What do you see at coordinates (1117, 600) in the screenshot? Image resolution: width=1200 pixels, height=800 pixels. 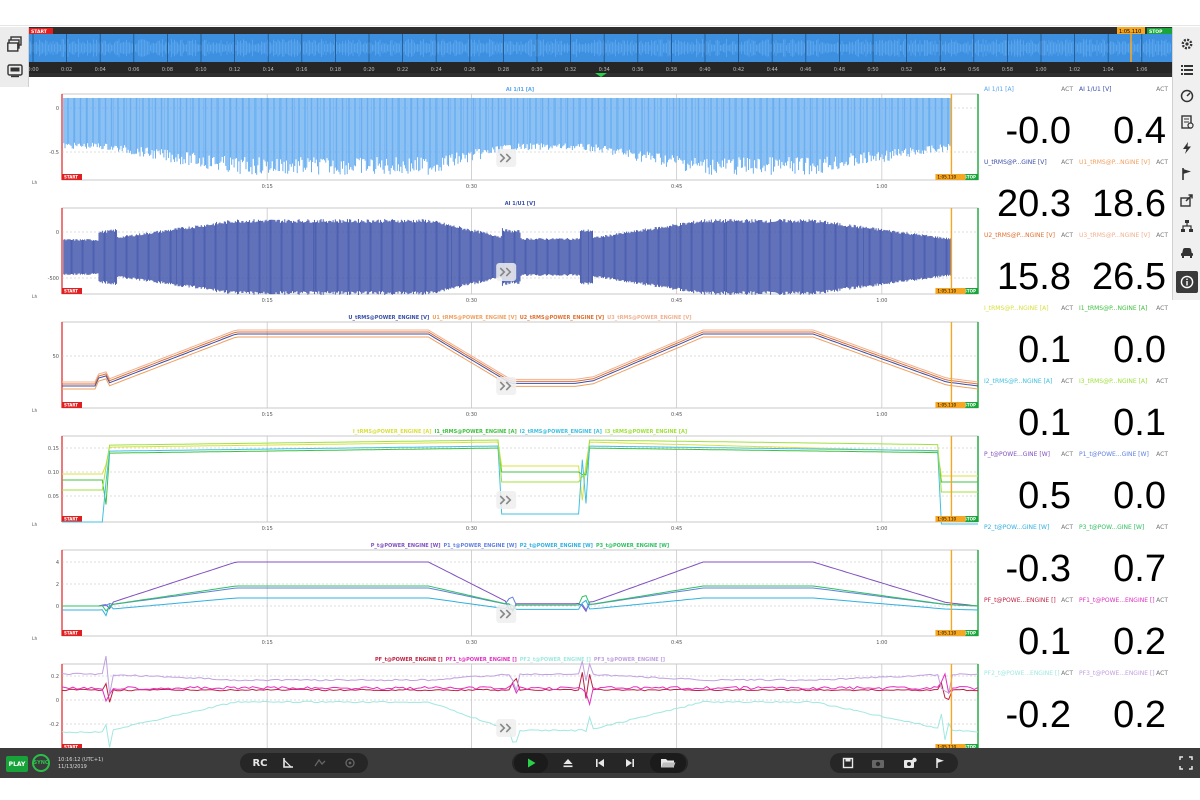 I see `value-channel-label: PF1_t@POWE...ENGINE []` at bounding box center [1117, 600].